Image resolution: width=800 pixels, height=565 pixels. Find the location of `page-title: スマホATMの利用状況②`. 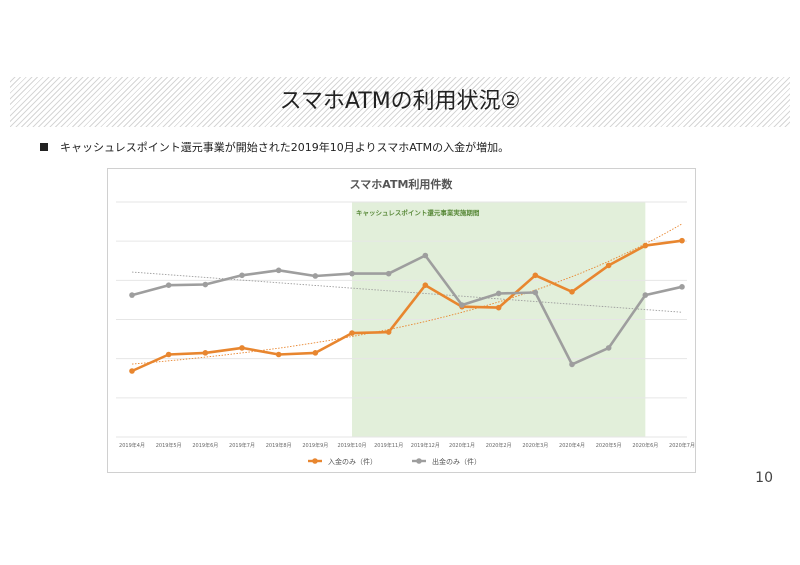

page-title: スマホATMの利用状況② is located at coordinates (400, 101).